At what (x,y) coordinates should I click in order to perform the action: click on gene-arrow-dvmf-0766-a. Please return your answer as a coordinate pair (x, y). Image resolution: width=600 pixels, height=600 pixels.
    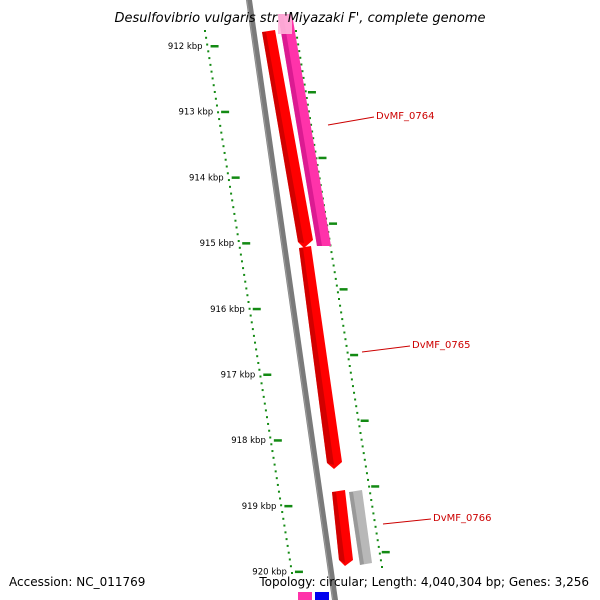
    Looking at the image, I should click on (342, 528).